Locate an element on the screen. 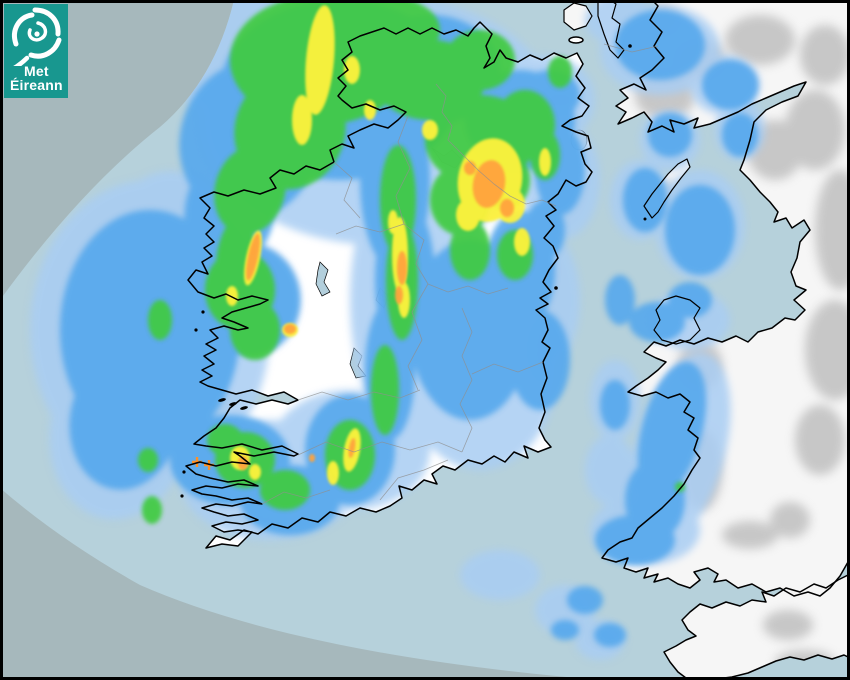 This screenshot has width=850, height=680. islay-island is located at coordinates (578, 16).